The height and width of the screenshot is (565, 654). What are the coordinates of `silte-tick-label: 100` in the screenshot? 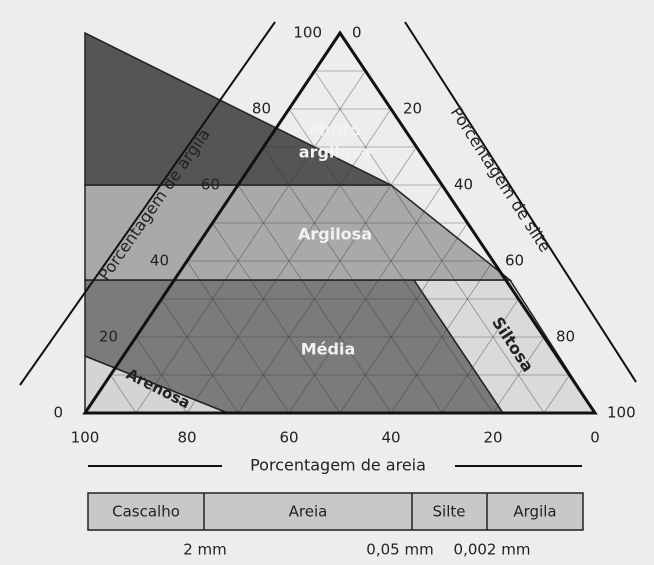 It's located at (621, 413).